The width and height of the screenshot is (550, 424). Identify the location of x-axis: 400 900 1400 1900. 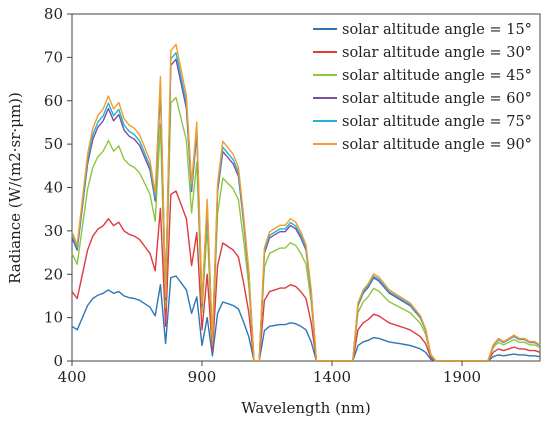
(269, 373).